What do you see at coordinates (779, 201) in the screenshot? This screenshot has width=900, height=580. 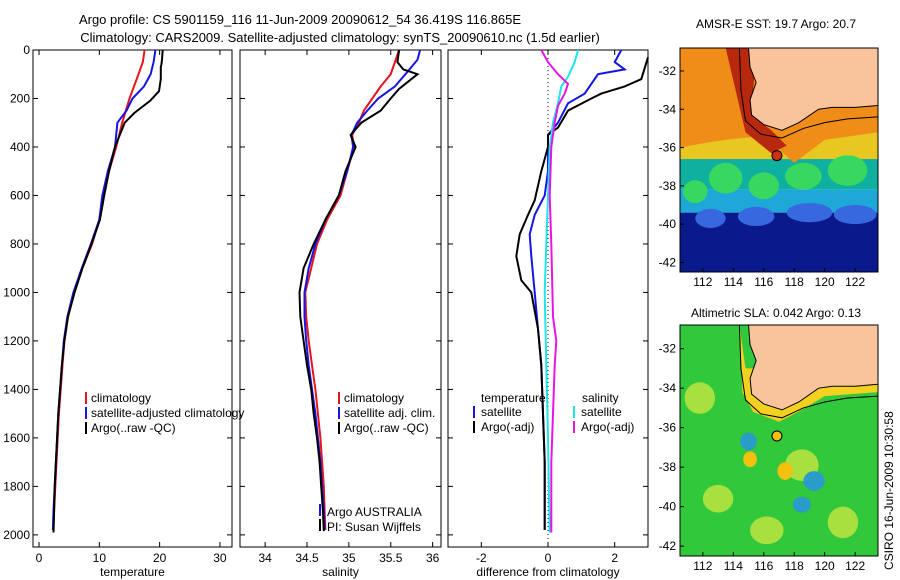 I see `sst-band` at bounding box center [779, 201].